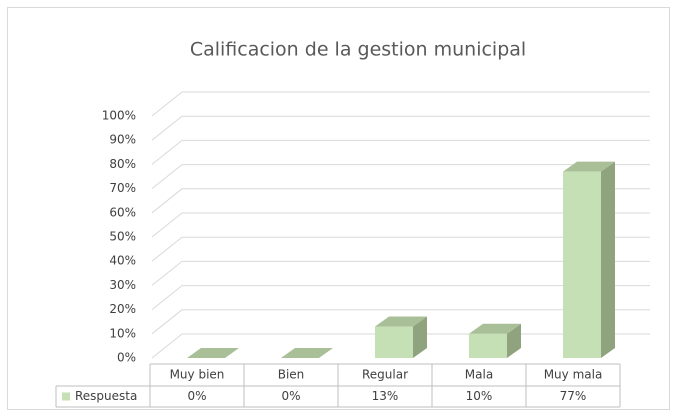 This screenshot has width=677, height=417. I want to click on y-tick-label: 10%, so click(122, 333).